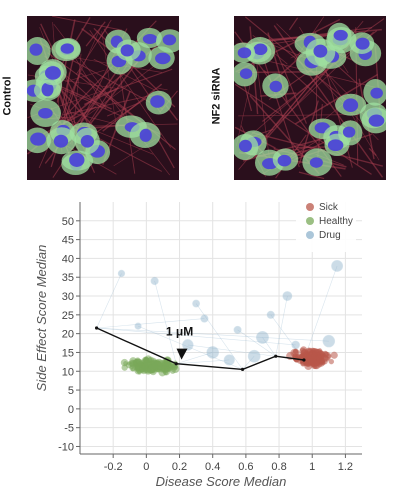 Image resolution: width=408 pixels, height=504 pixels. I want to click on x-tick-label: 1.2, so click(345, 467).